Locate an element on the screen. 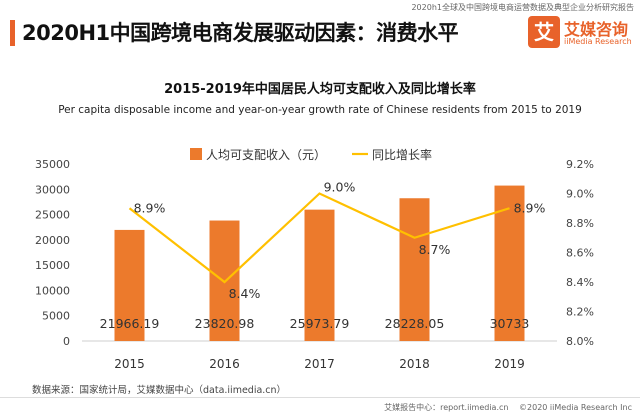 This screenshot has height=416, width=640. data-source-note: 数据来源：国家统计局，艾媒数据中心（data.iimedia.cn） is located at coordinates (159, 390).